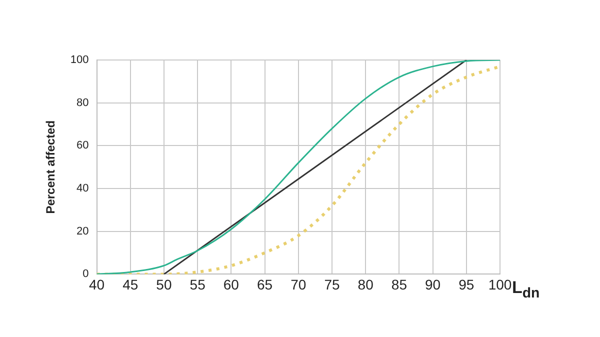 The image size is (600, 337). I want to click on y-tick-label: 20, so click(82, 231).